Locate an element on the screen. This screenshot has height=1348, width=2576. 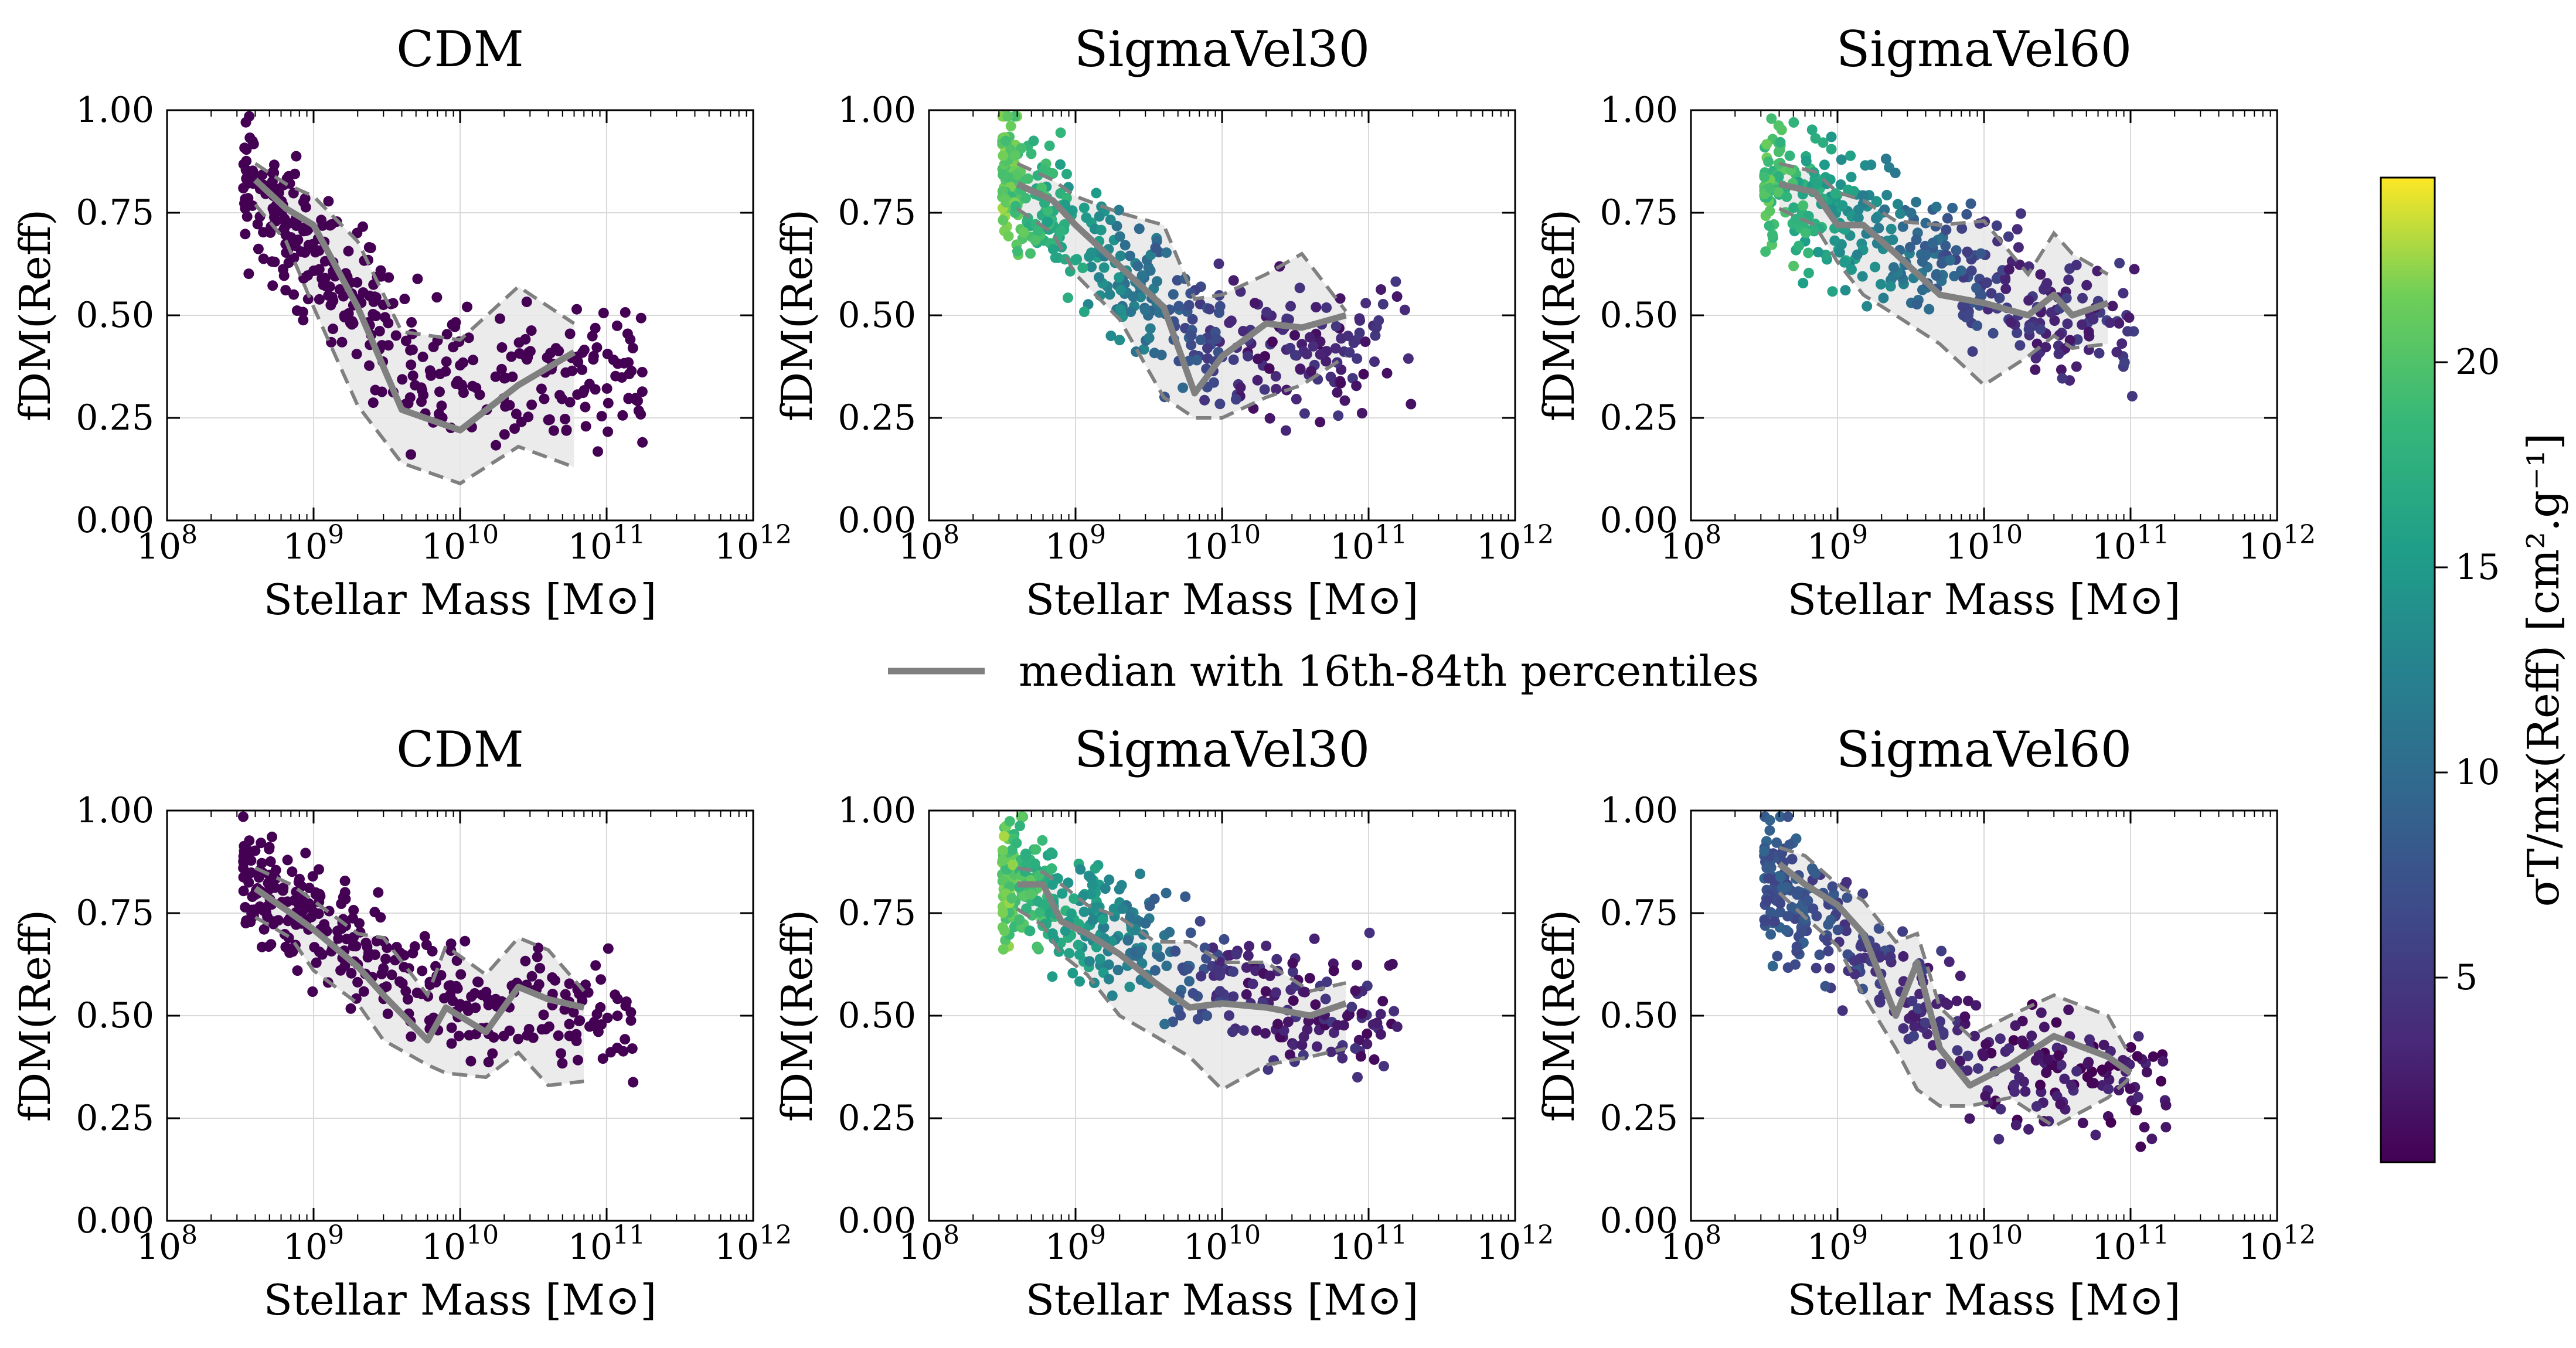
y-axis-label: fDM(Reff) is located at coordinates (35, 1016).